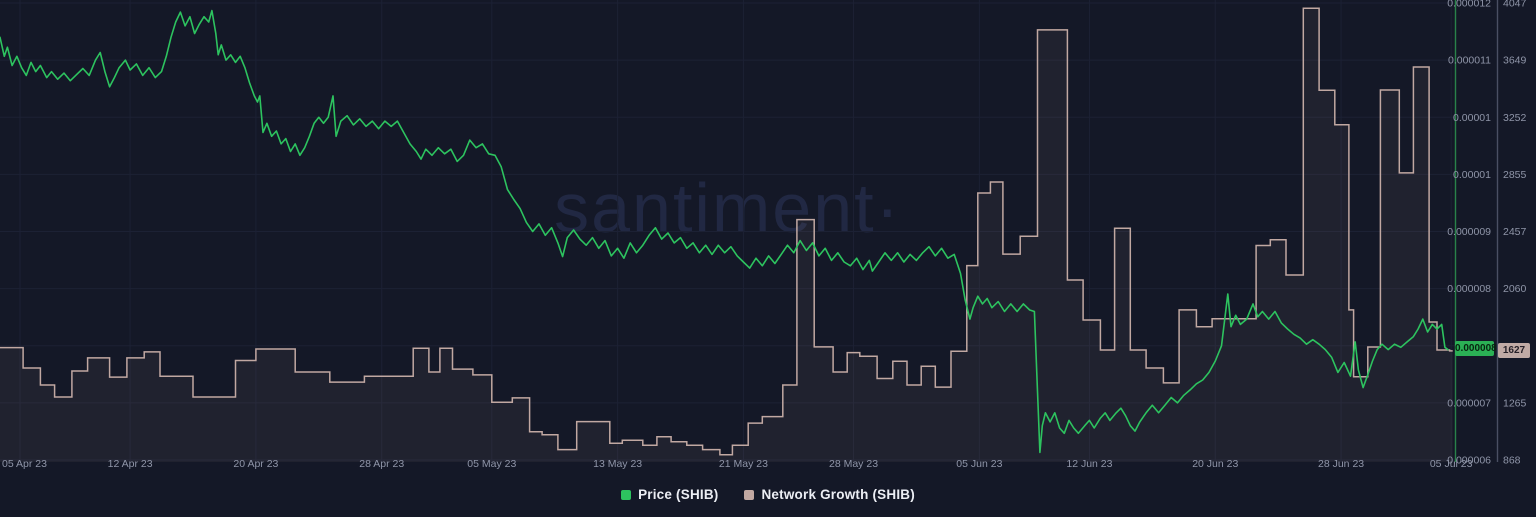  I want to click on current-network-growth-badge: 1627, so click(1514, 351).